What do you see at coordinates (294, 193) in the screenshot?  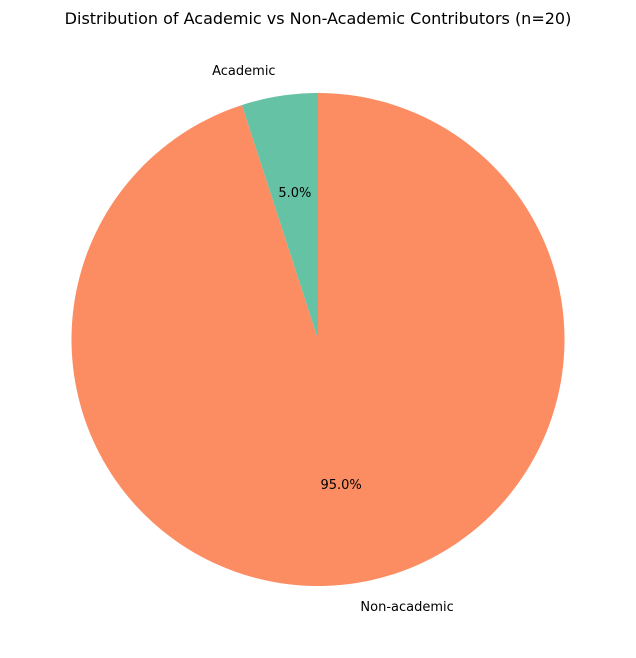 I see `pie-percent-label: 5.0%` at bounding box center [294, 193].